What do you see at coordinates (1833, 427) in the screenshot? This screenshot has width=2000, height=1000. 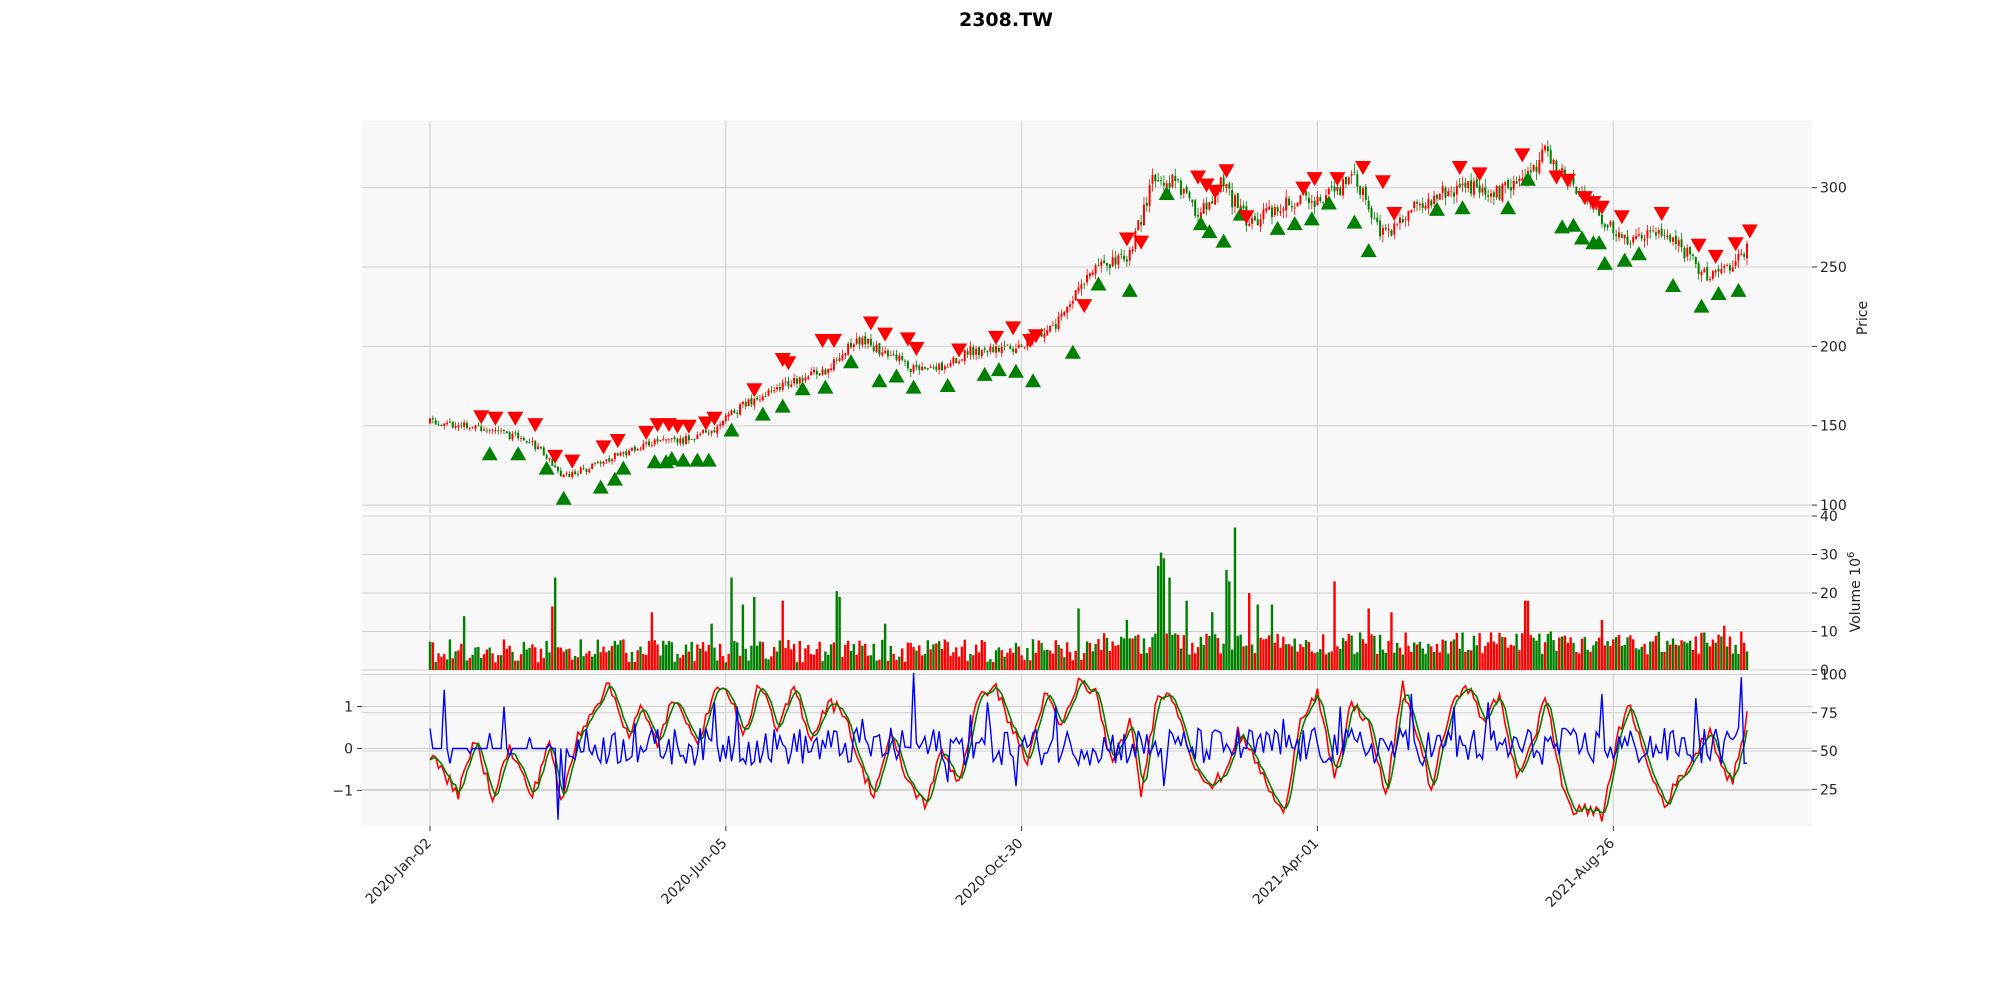 I see `price-y-tick-label: 150` at bounding box center [1833, 427].